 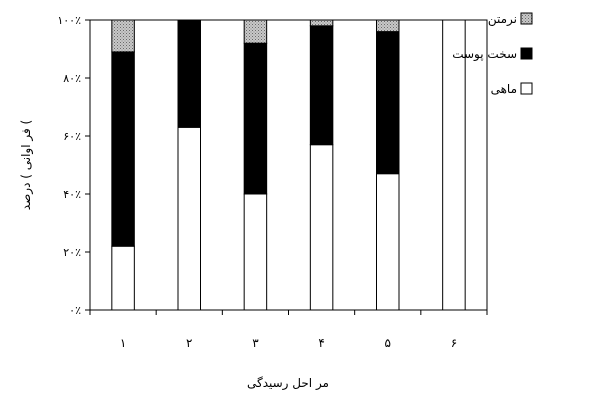 What do you see at coordinates (75, 310) in the screenshot?
I see `y-tick-label: ۰٪` at bounding box center [75, 310].